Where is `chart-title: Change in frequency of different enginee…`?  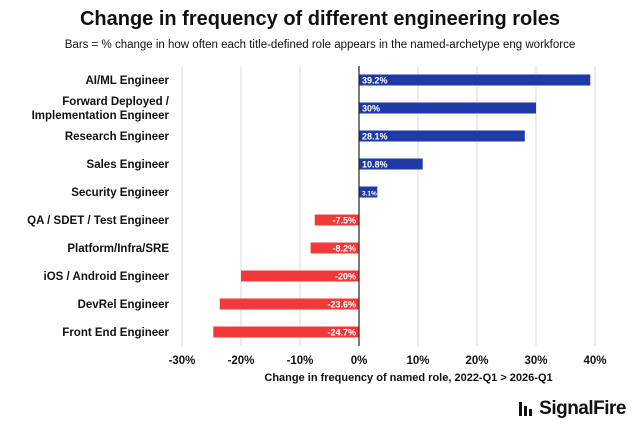
chart-title: Change in frequency of different enginee… is located at coordinates (320, 19).